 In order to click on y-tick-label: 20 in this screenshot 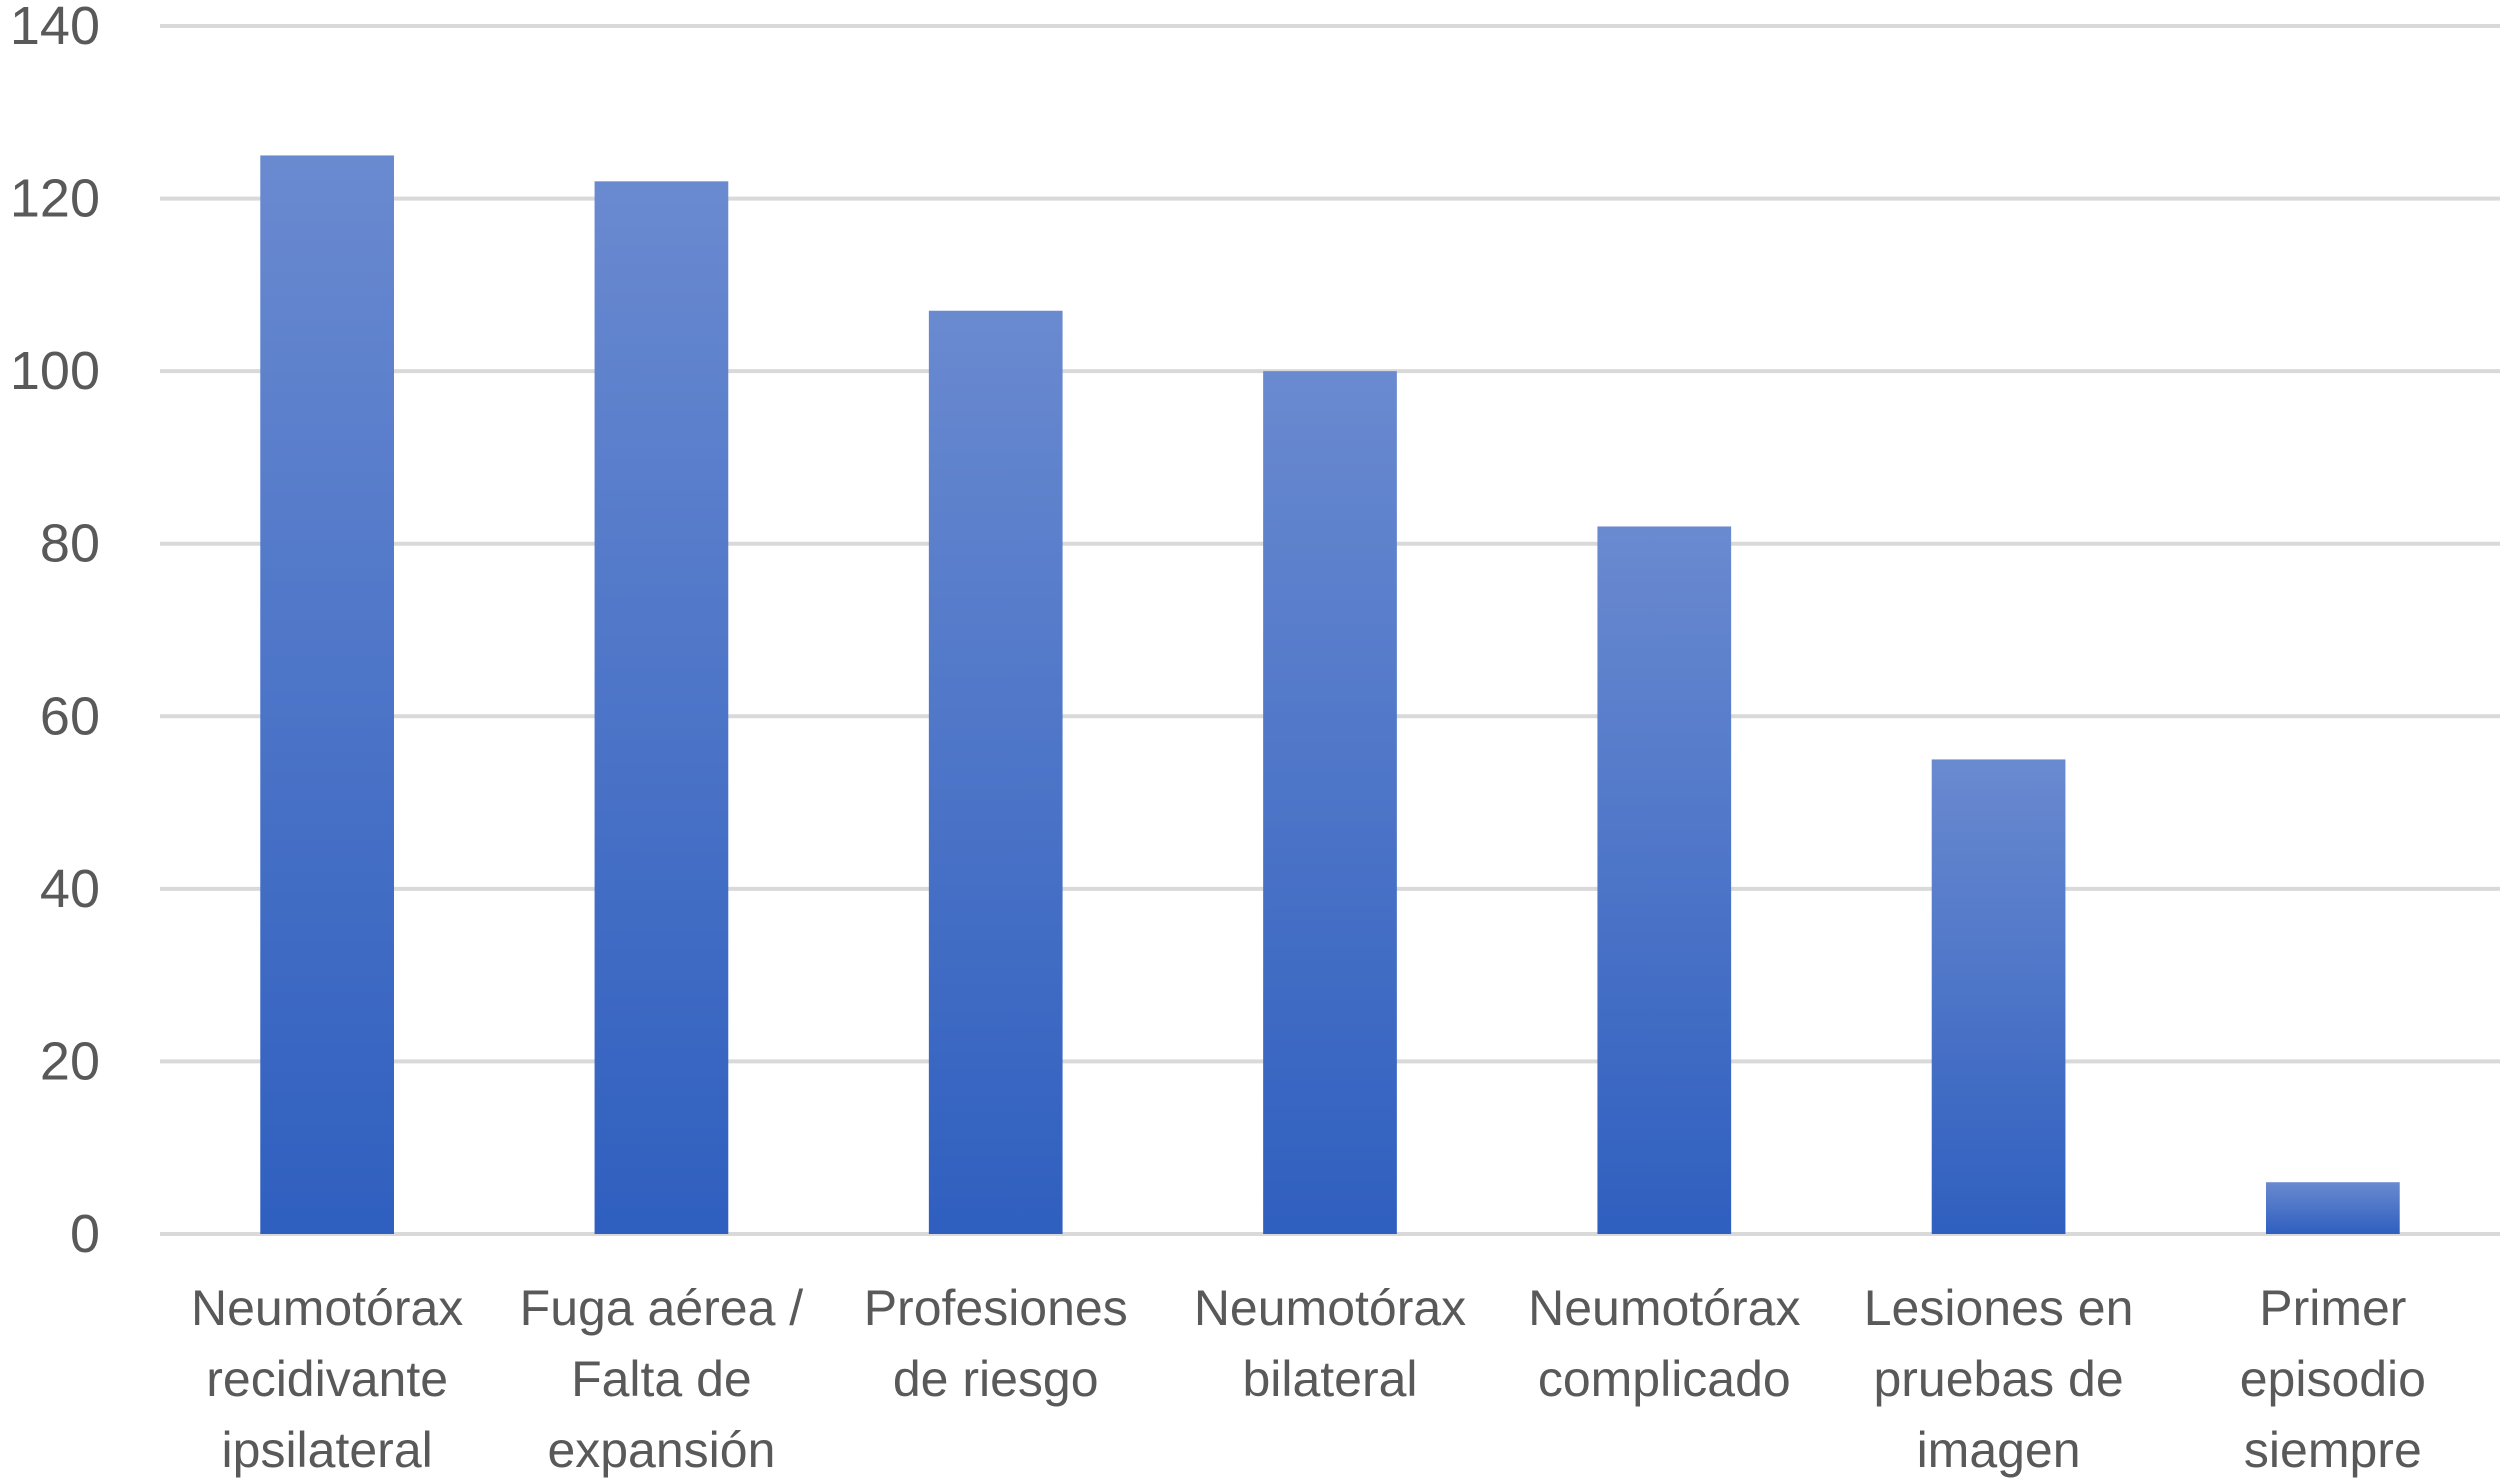, I will do `click(70, 1061)`.